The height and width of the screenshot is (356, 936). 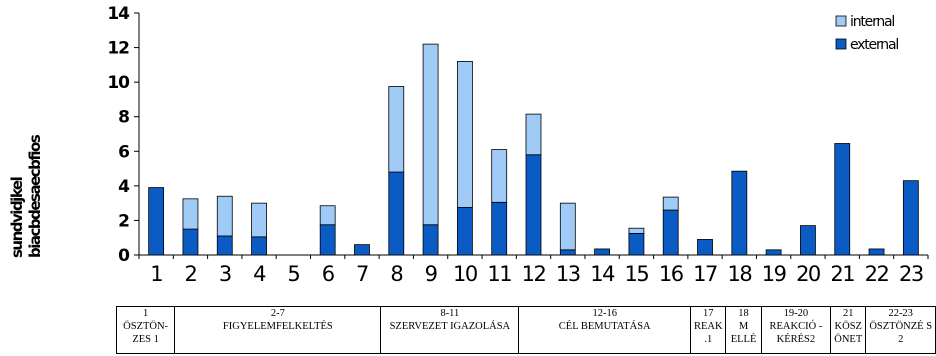 I want to click on segment-cell: 21 KÖSZ ÖNET, so click(x=848, y=330).